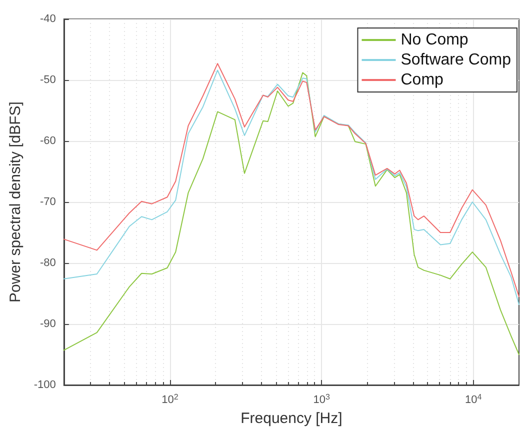 The height and width of the screenshot is (431, 521). Describe the element at coordinates (48, 202) in the screenshot. I see `y-tick-label: -70` at that location.